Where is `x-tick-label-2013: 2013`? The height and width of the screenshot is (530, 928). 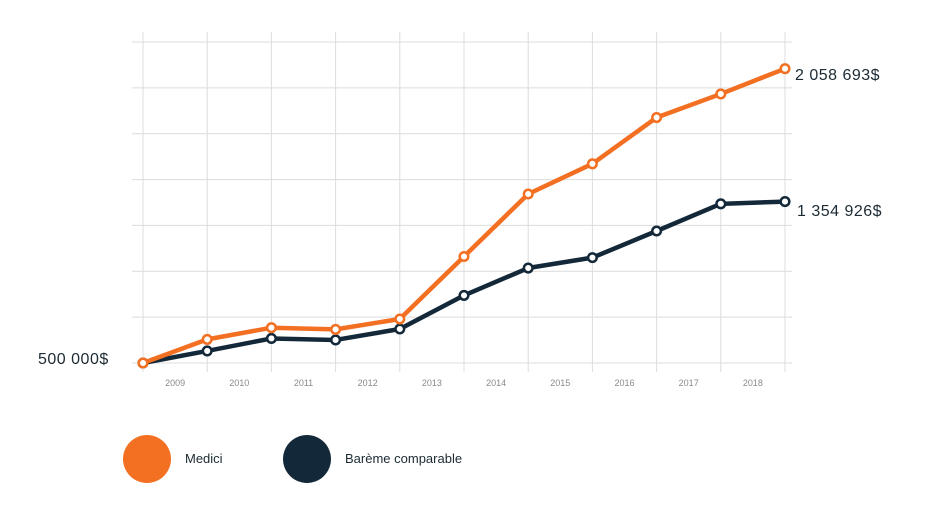
x-tick-label-2013: 2013 is located at coordinates (432, 383).